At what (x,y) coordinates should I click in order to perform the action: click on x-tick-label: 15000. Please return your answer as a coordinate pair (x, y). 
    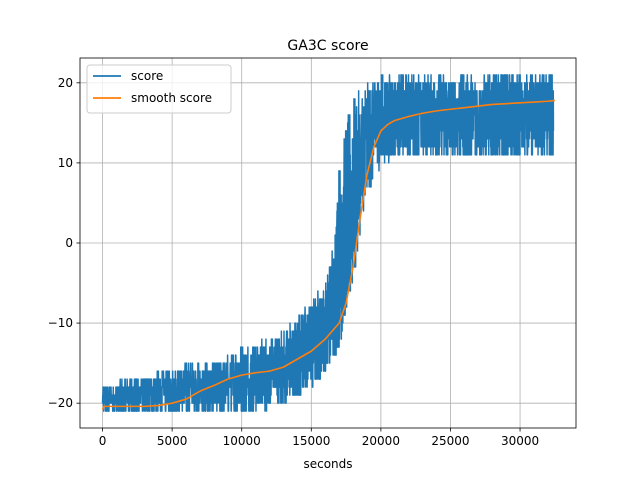
    Looking at the image, I should click on (311, 441).